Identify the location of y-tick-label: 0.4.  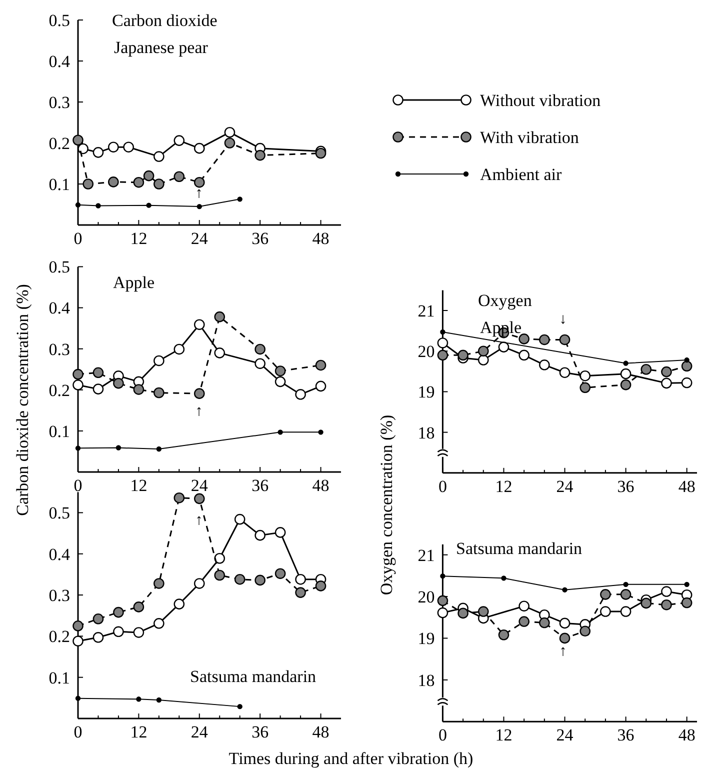
(59, 308).